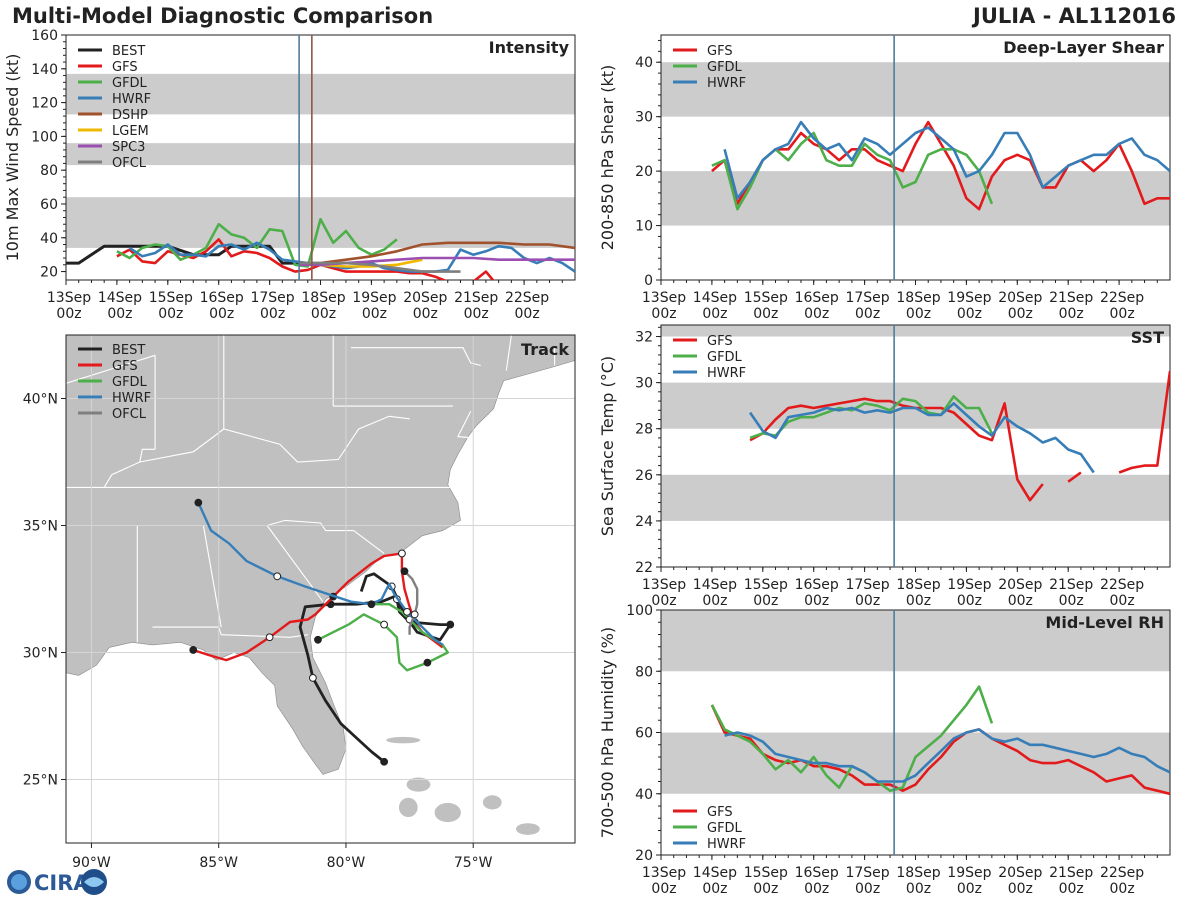 The height and width of the screenshot is (900, 1200). Describe the element at coordinates (171, 298) in the screenshot. I see `intensity-xtick-label: 15Sep` at that location.